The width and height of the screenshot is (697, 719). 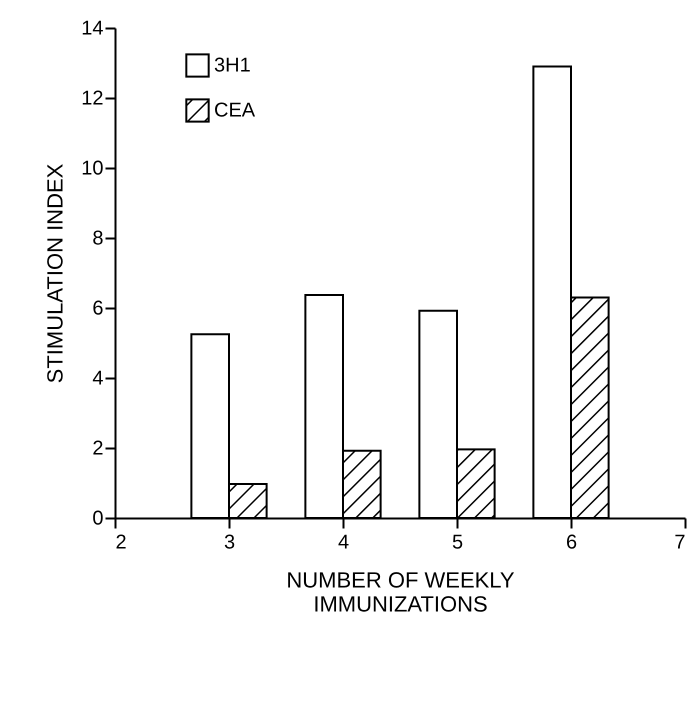 I want to click on y-tick-label: 2, so click(x=98, y=449).